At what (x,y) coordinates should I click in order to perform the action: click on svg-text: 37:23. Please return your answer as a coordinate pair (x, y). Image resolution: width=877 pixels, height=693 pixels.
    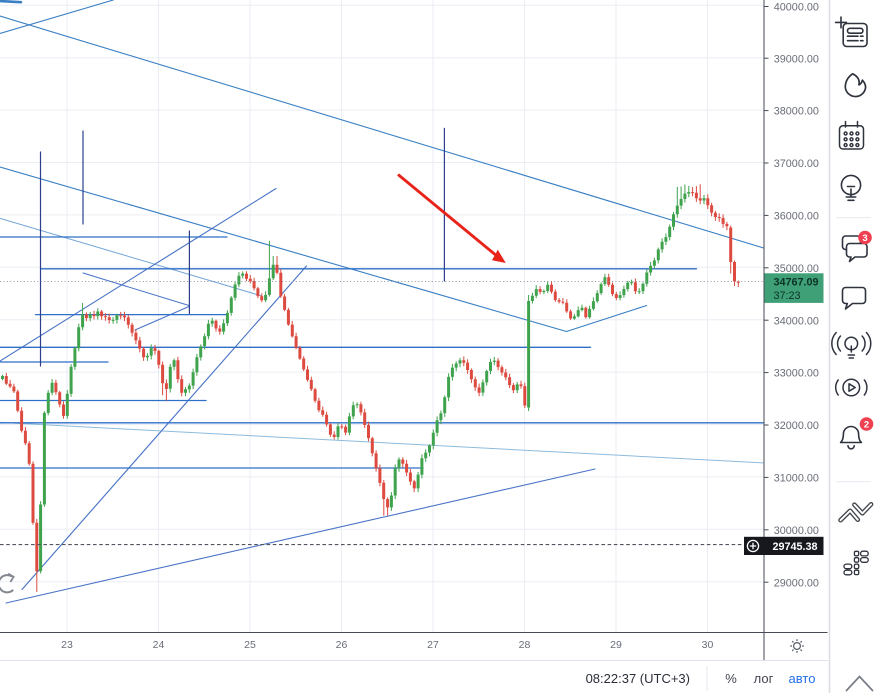
    Looking at the image, I should click on (787, 296).